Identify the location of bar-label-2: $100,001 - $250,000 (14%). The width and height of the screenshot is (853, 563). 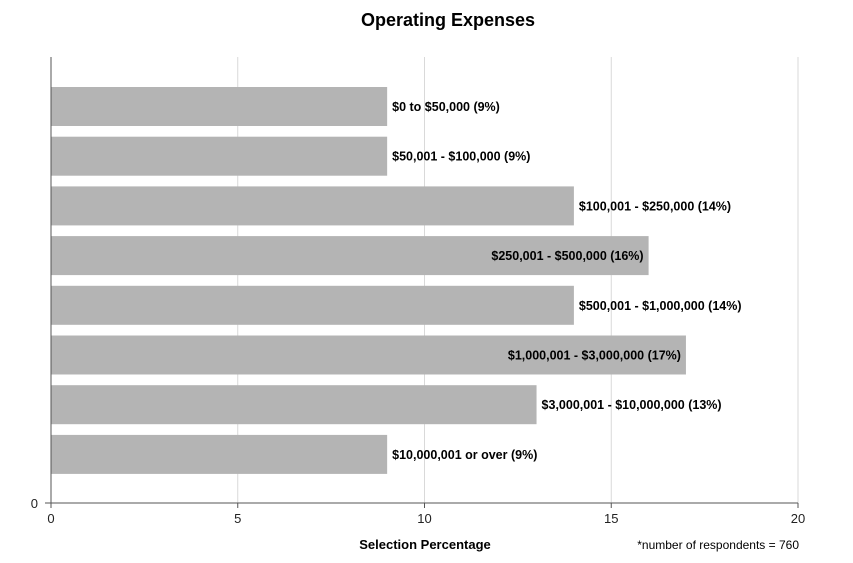
(655, 206).